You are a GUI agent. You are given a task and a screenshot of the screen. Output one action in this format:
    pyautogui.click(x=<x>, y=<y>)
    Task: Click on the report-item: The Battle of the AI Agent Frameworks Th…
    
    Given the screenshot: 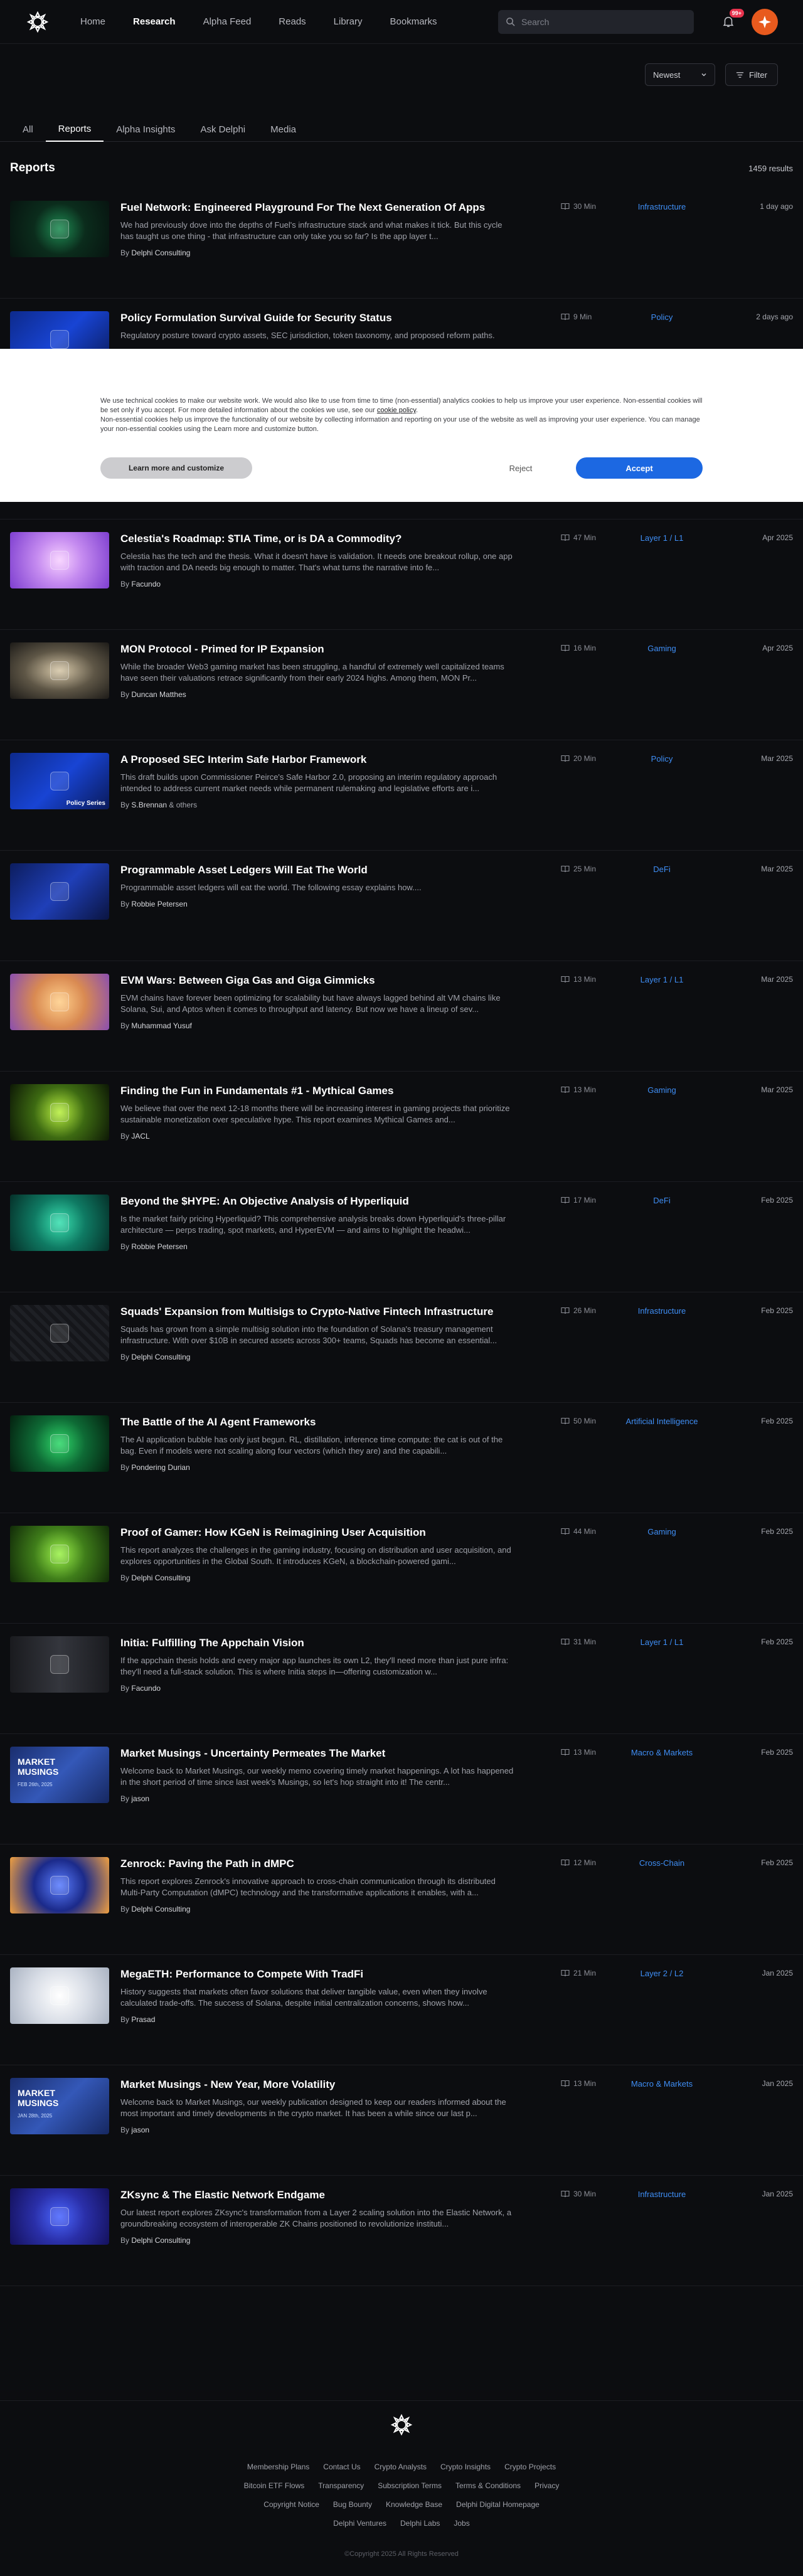 What is the action you would take?
    pyautogui.click(x=401, y=1458)
    